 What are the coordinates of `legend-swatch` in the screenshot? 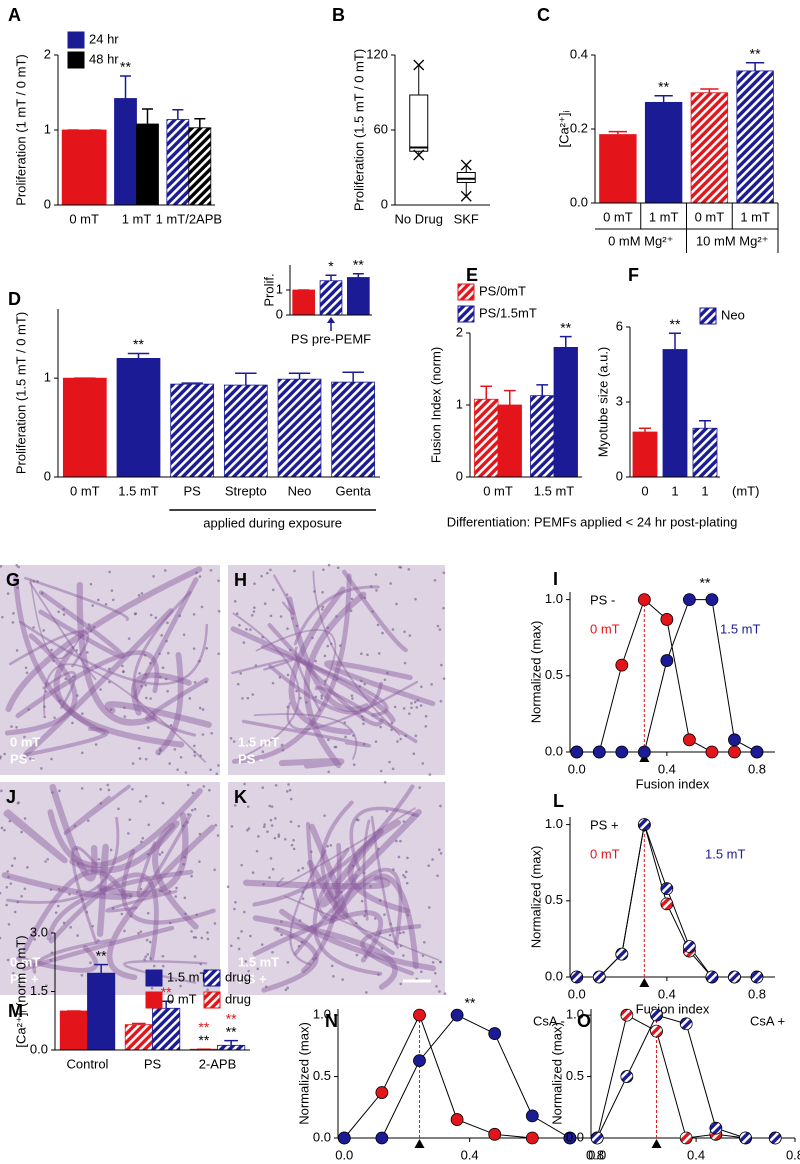 It's located at (708, 316).